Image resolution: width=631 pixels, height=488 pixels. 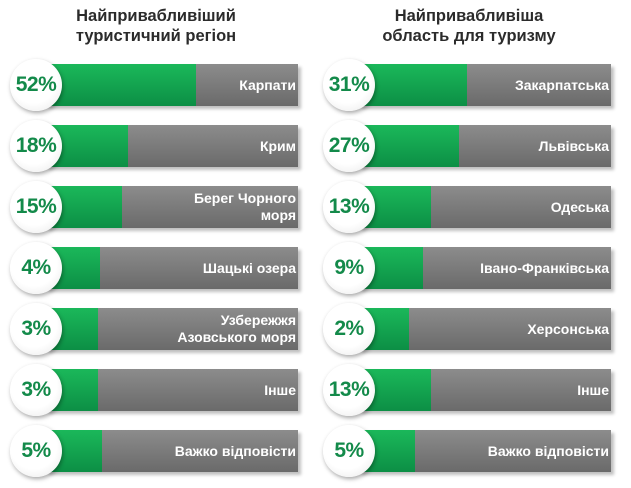 I want to click on value-label: 52%, so click(x=36, y=85).